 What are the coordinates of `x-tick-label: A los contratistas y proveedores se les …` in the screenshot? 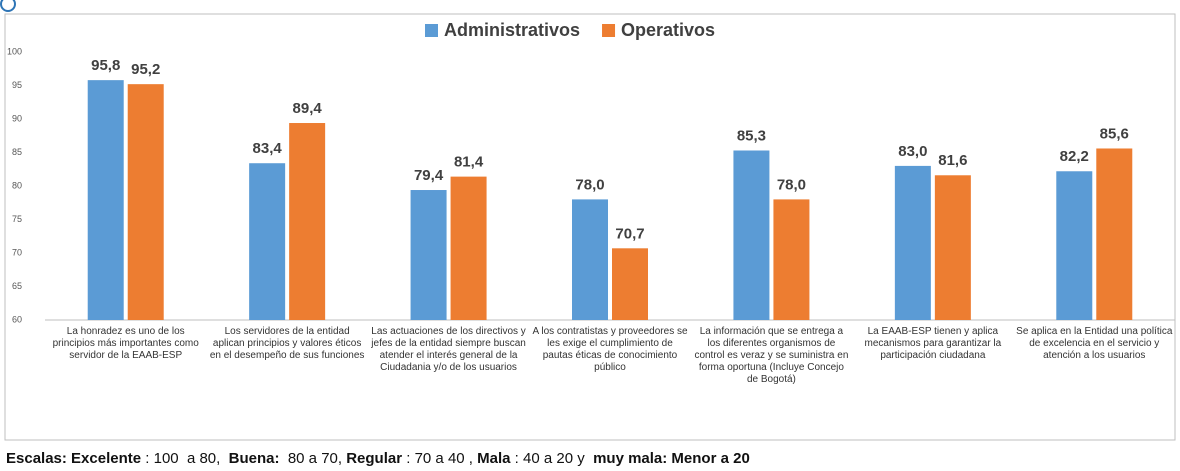 It's located at (610, 349).